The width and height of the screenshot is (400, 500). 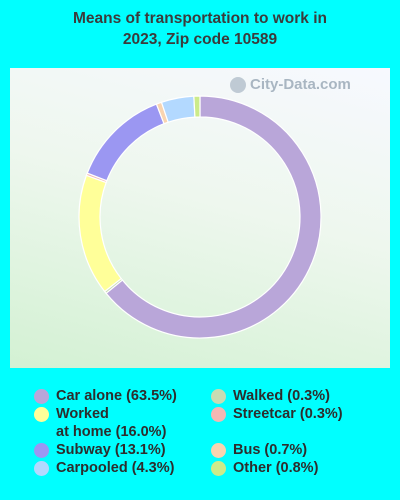 I want to click on chart-title-line2: 2023, Zip code 10589, so click(x=200, y=39).